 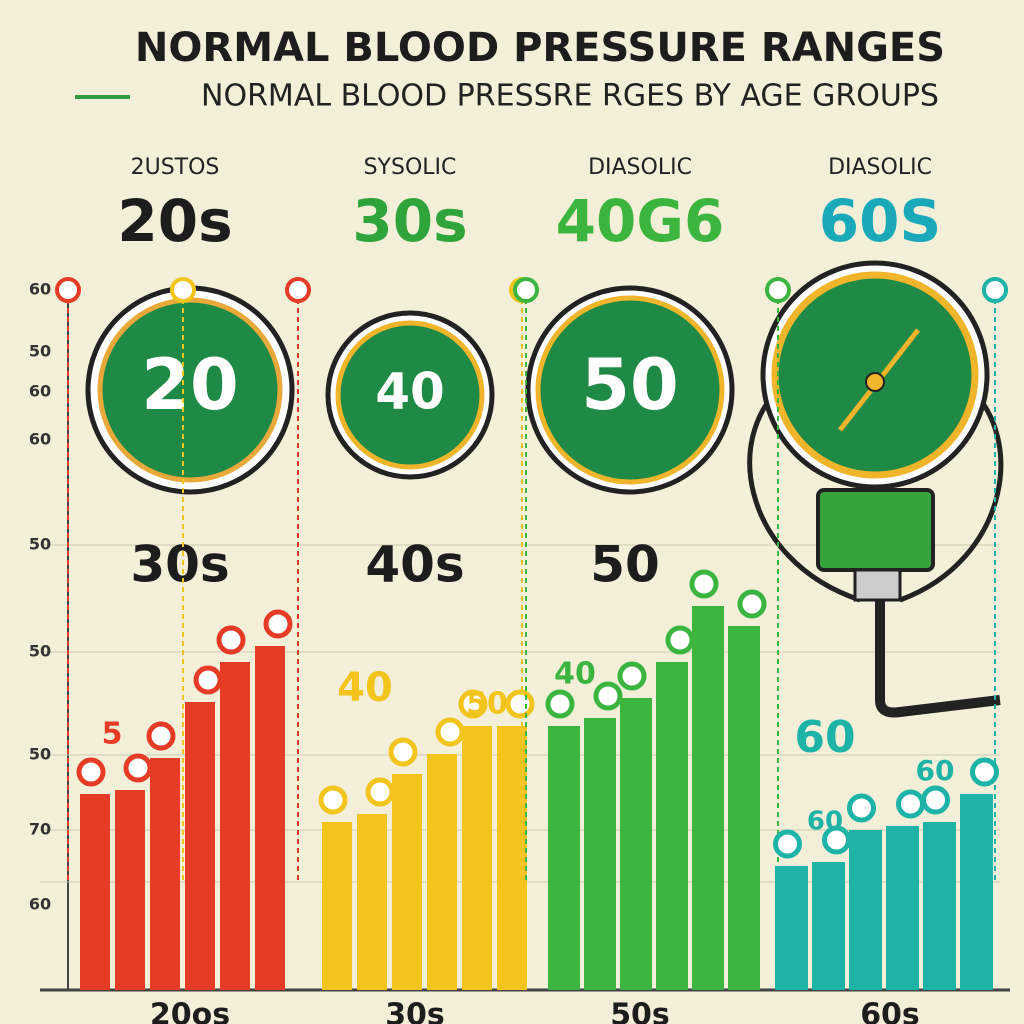 I want to click on group-label: 30s, so click(x=415, y=1011).